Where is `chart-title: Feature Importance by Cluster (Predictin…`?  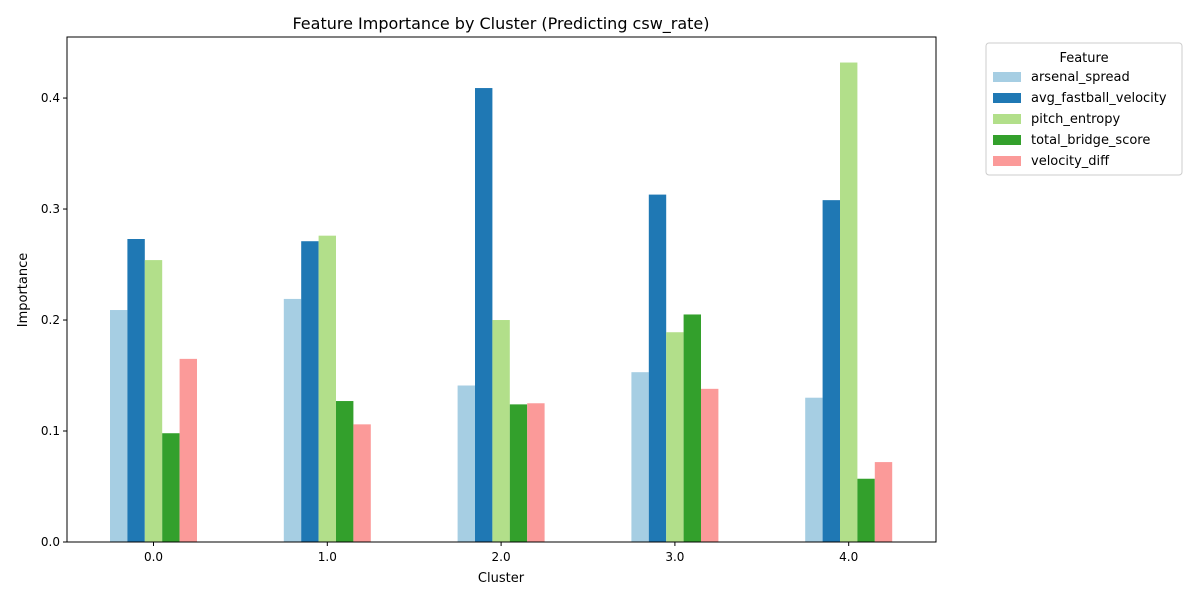
chart-title: Feature Importance by Cluster (Predictin… is located at coordinates (500, 24).